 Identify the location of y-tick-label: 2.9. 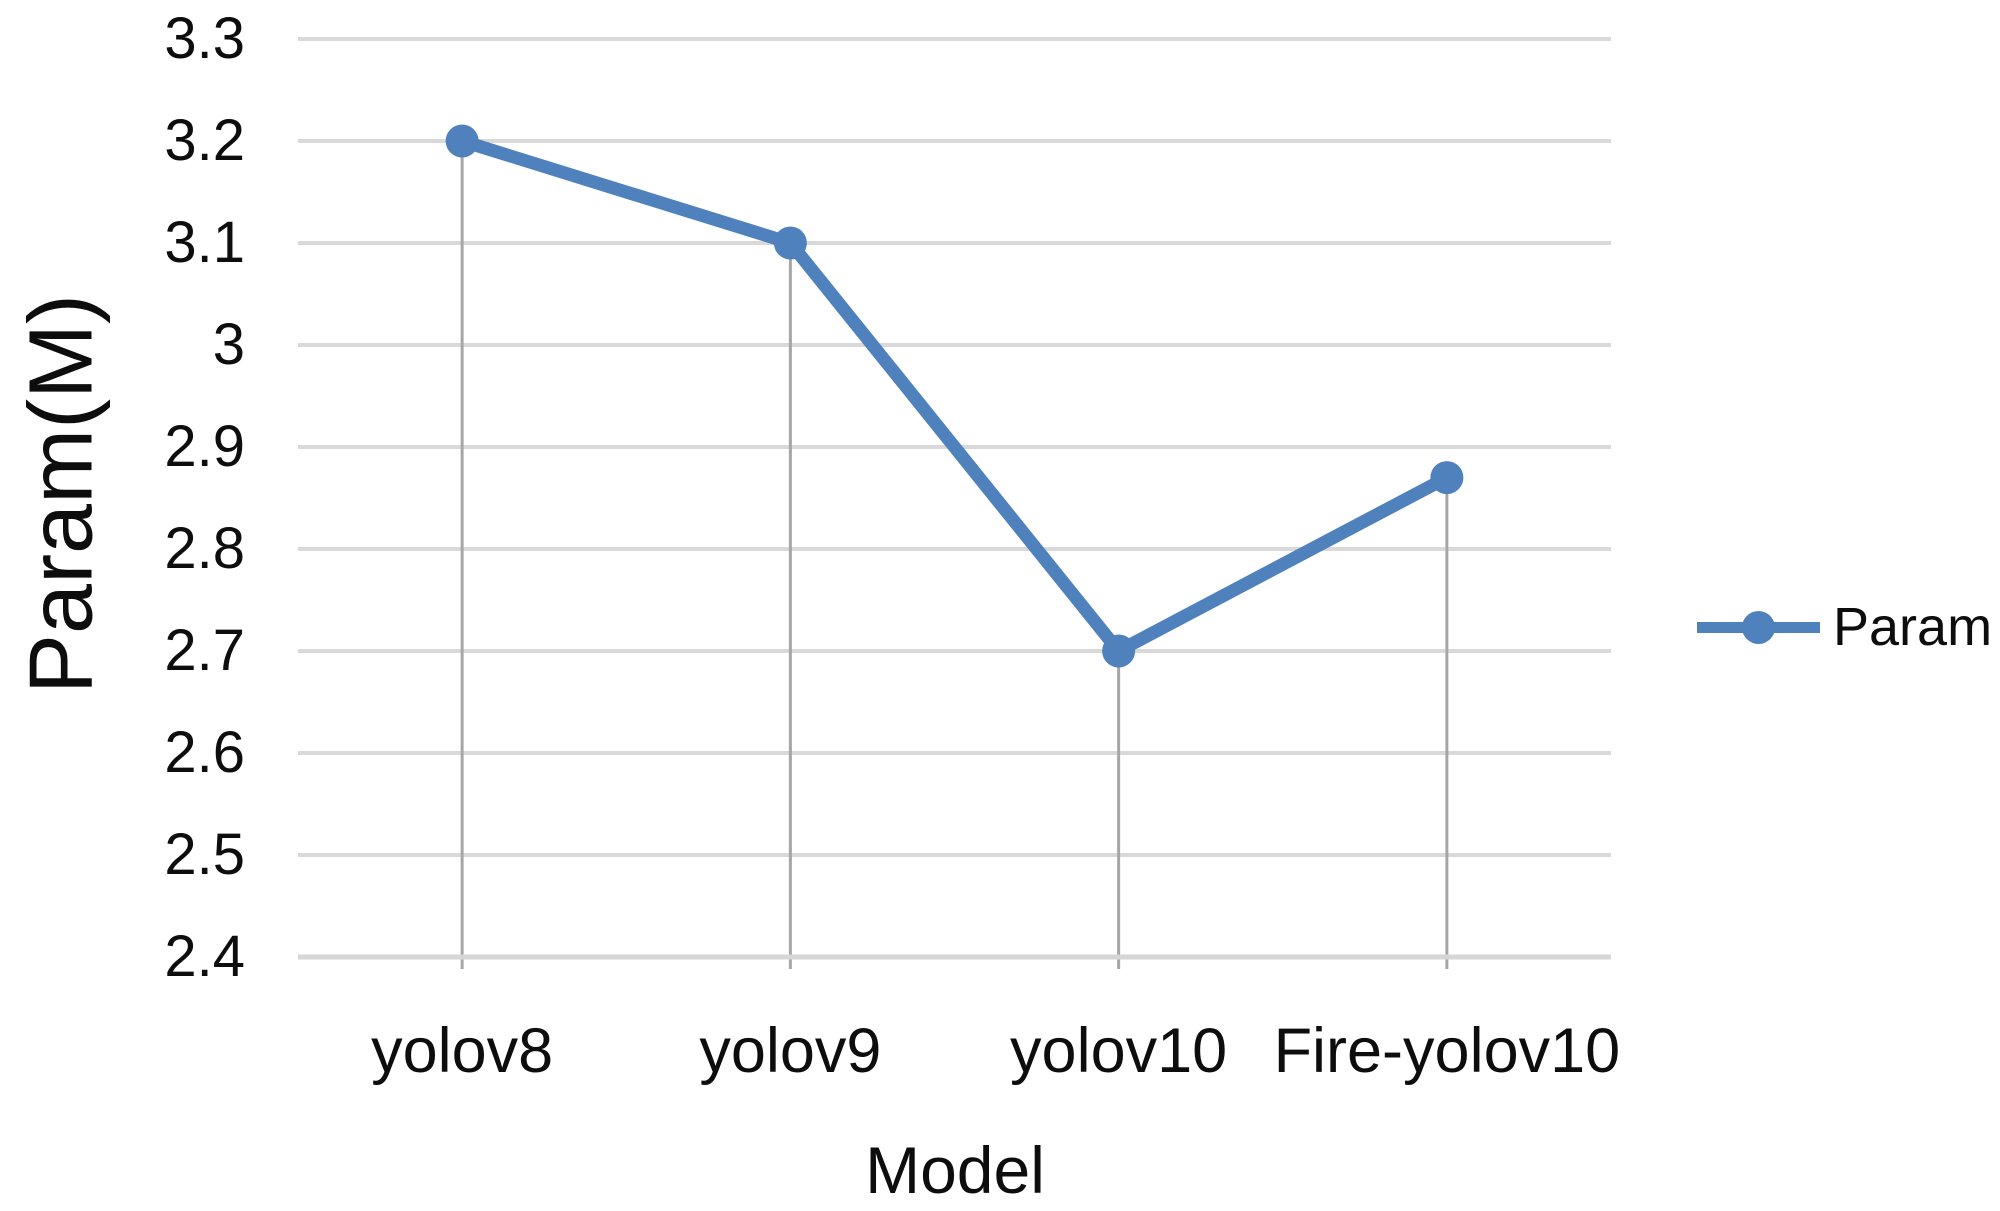
(204, 446).